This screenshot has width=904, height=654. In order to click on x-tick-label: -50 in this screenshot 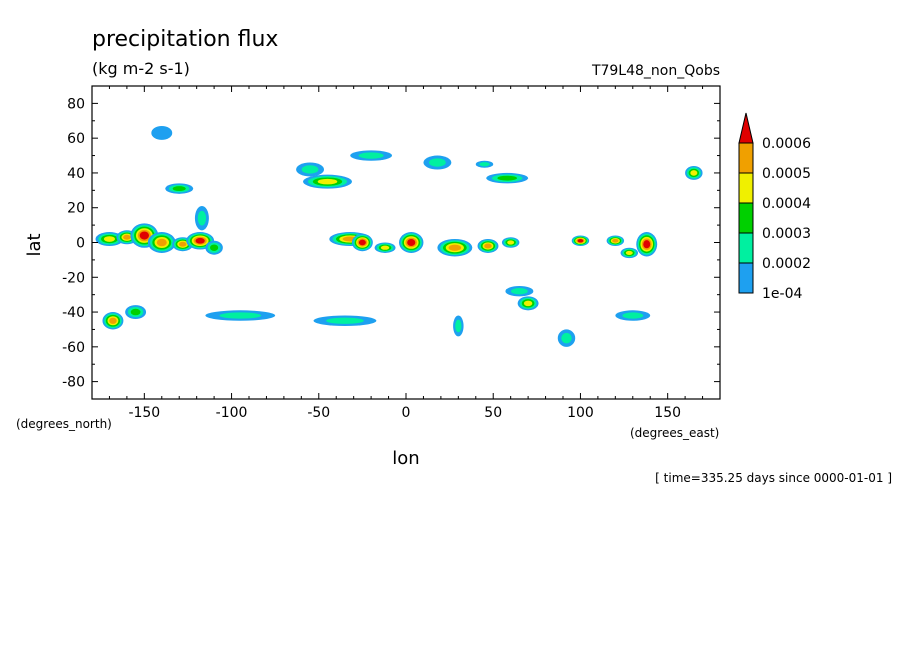, I will do `click(318, 413)`.